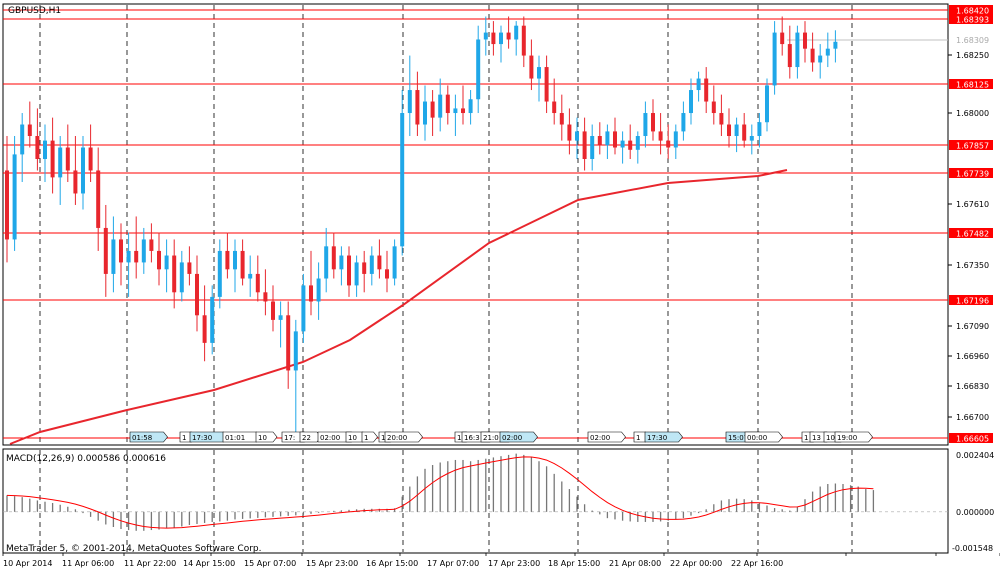 The height and width of the screenshot is (577, 1000). What do you see at coordinates (142, 438) in the screenshot?
I see `event-tag-label: 01:58` at bounding box center [142, 438].